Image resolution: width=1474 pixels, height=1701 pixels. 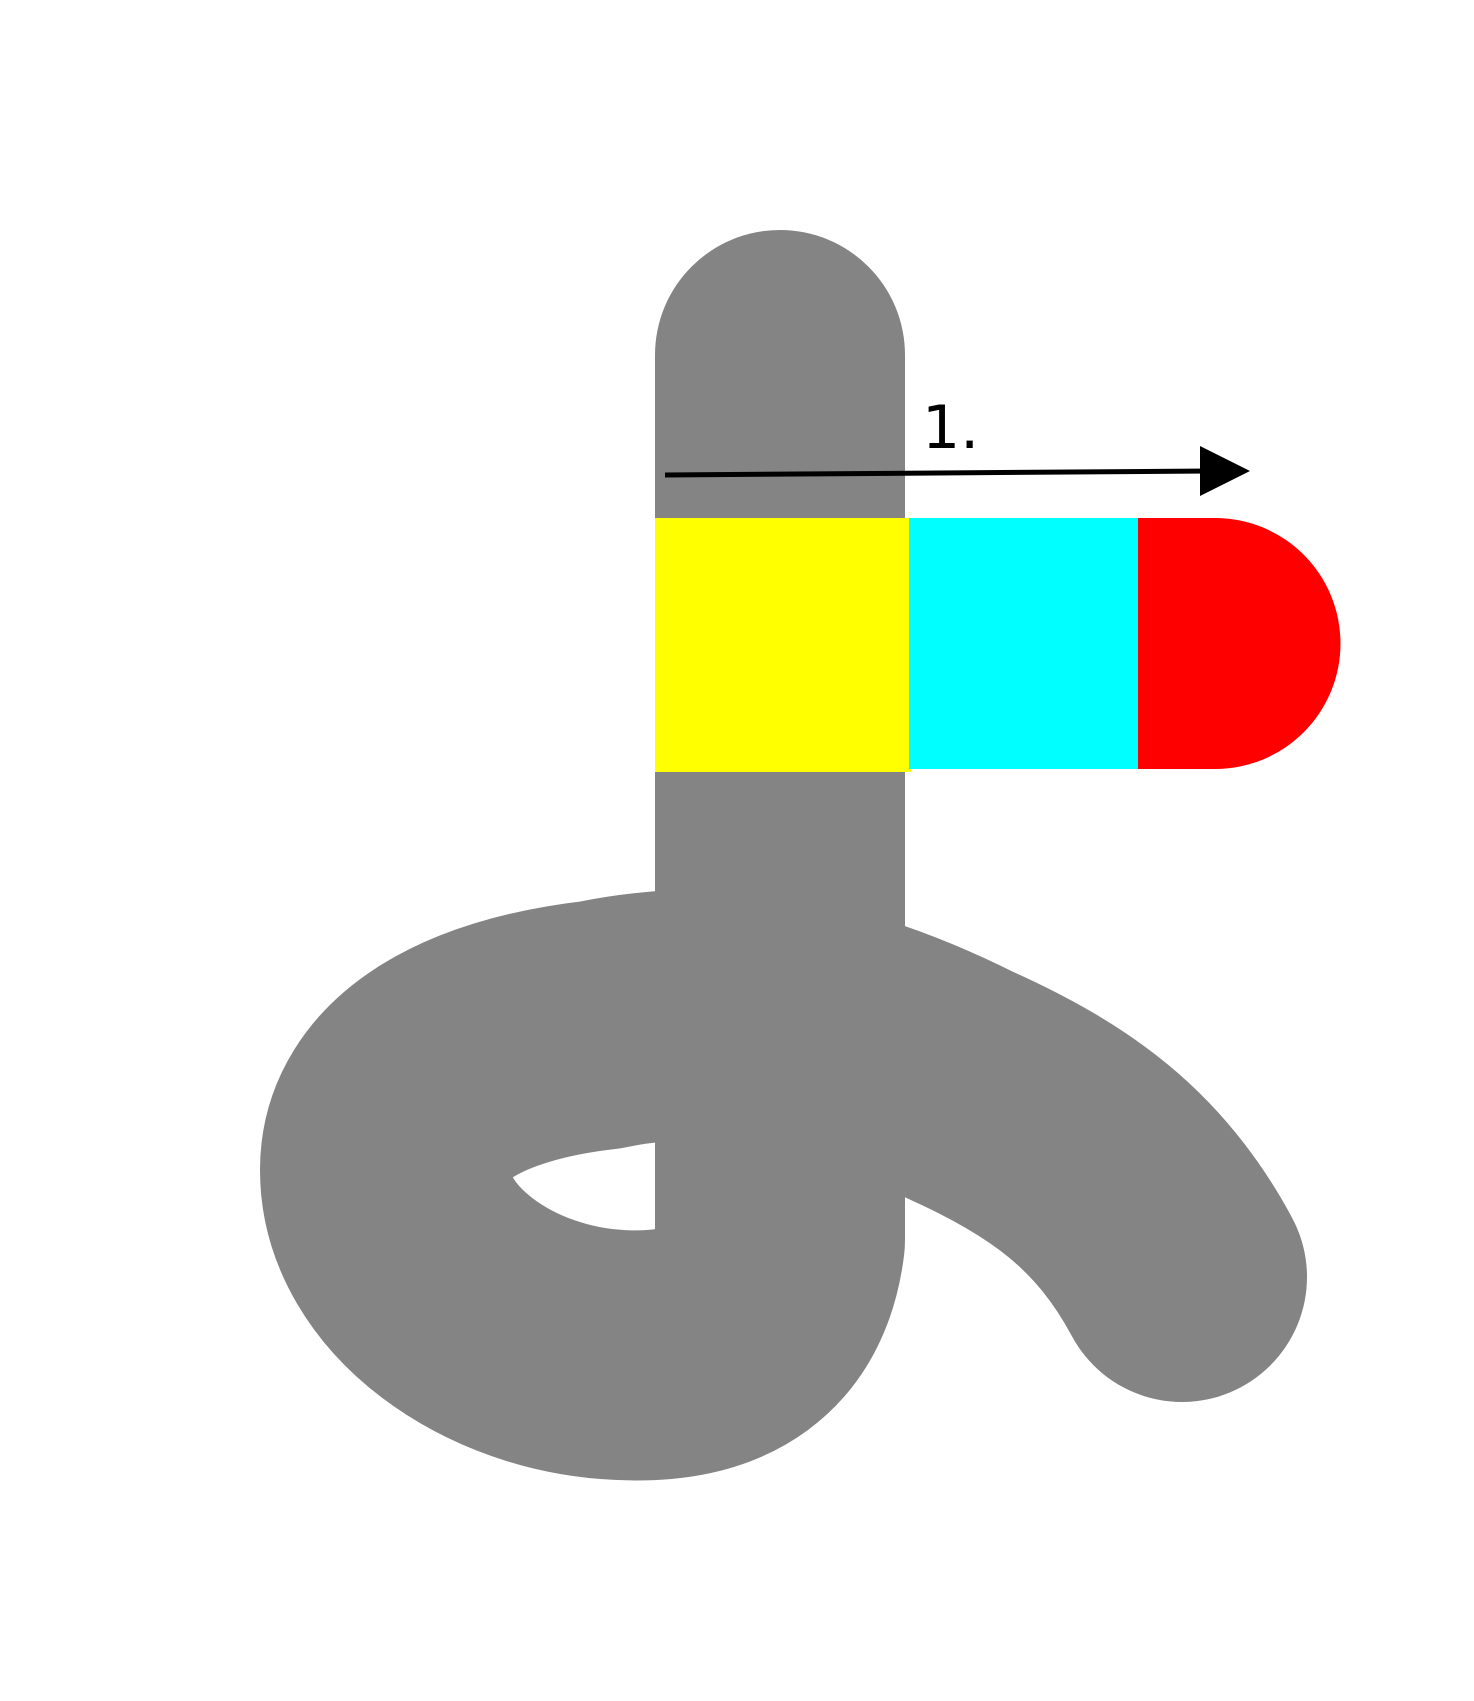 I want to click on colored-segments-group, so click(x=998, y=645).